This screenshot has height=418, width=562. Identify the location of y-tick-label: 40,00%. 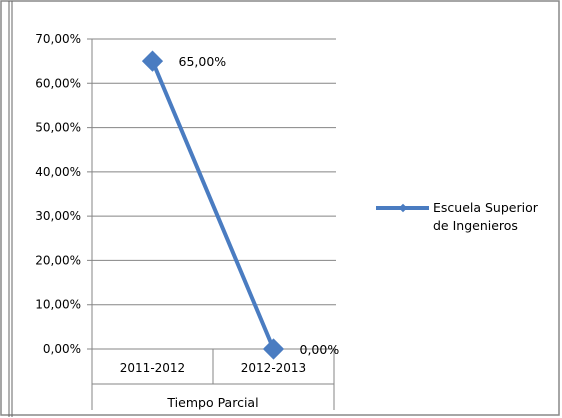
(58, 172).